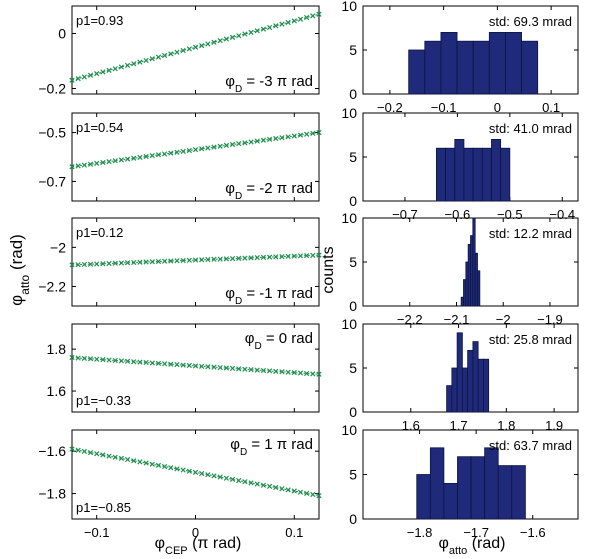 The width and height of the screenshot is (598, 559). Describe the element at coordinates (294, 532) in the screenshot. I see `x-tick-label: 0.1` at that location.